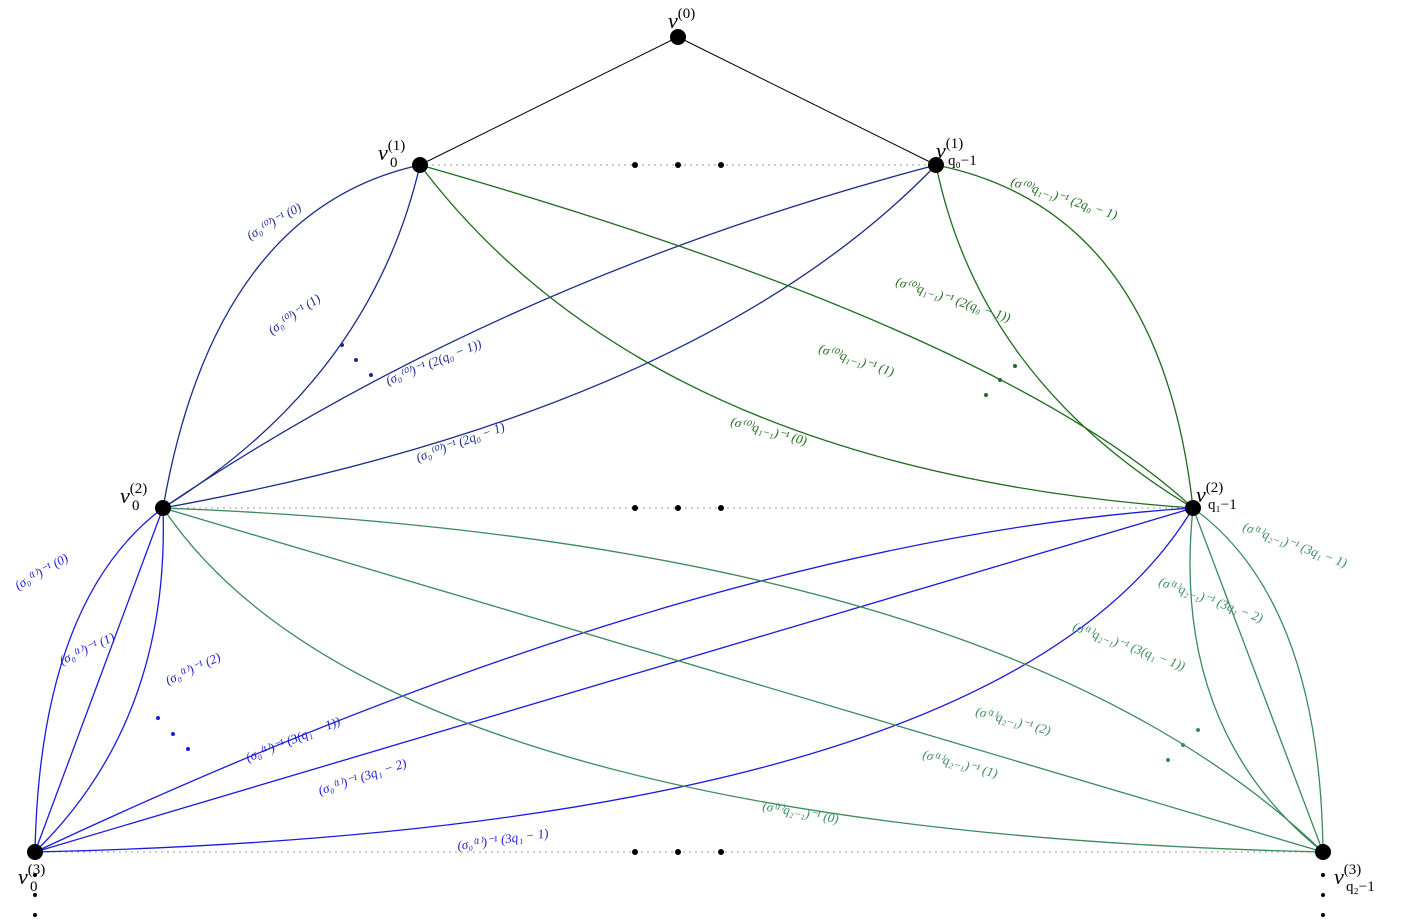 Image resolution: width=1420 pixels, height=921 pixels. I want to click on node-label-sub: q₂−1, so click(1360, 887).